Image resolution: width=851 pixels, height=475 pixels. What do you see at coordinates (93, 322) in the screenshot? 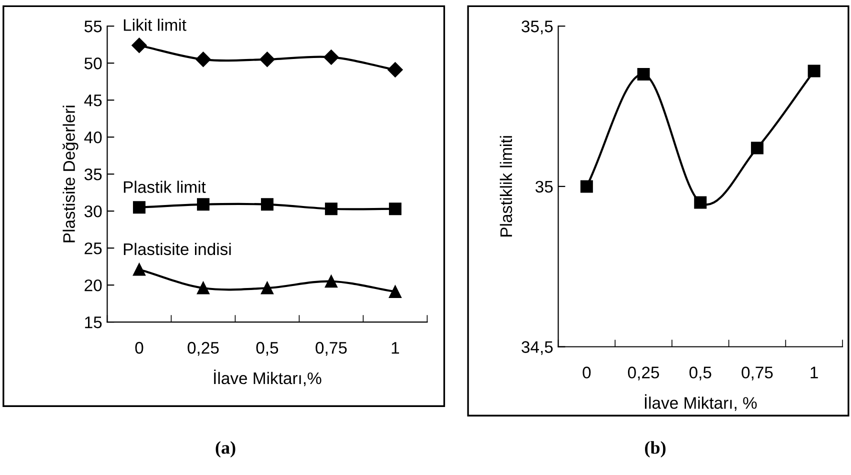
I see `y-tick-label: 15` at bounding box center [93, 322].